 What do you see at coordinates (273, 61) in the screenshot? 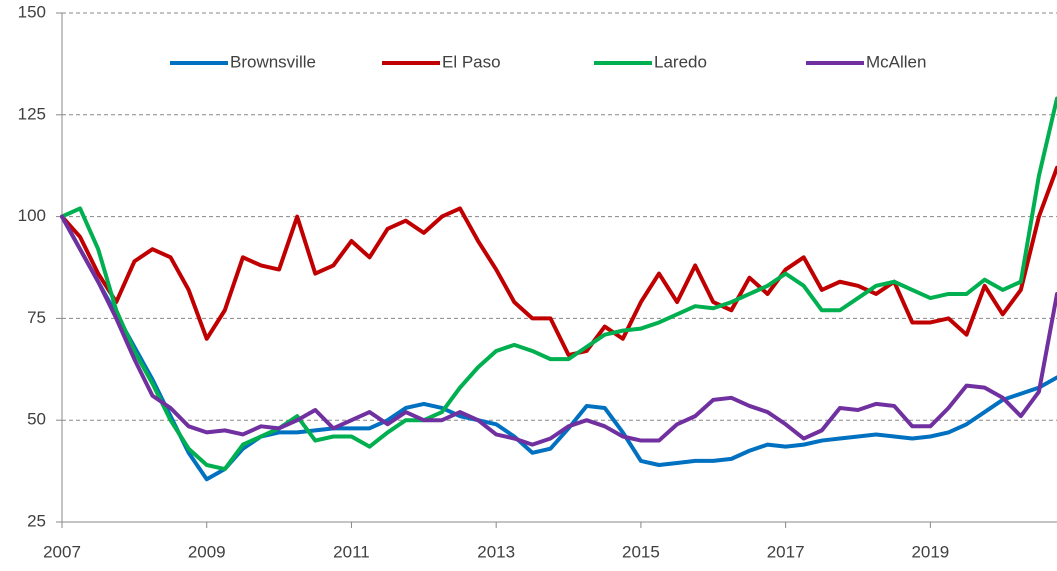
I see `legend-label: Brownsville` at bounding box center [273, 61].